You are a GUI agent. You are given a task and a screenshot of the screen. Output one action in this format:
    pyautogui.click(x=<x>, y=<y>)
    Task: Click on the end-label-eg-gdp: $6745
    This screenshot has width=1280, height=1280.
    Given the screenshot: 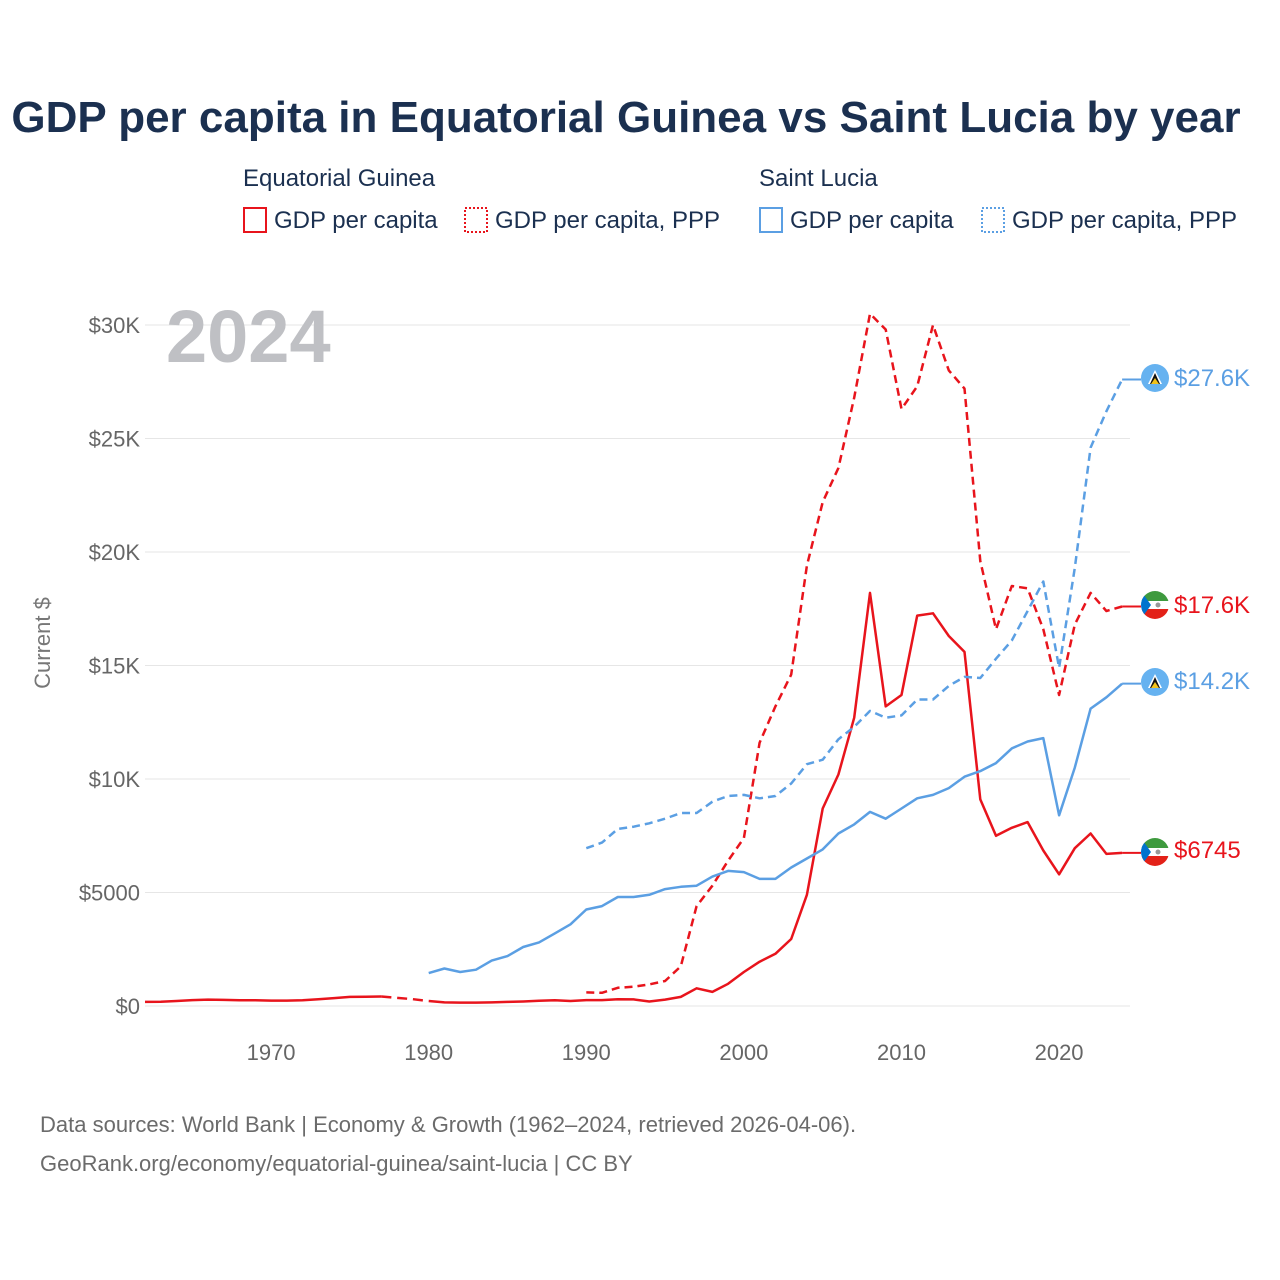 What is the action you would take?
    pyautogui.click(x=1207, y=850)
    